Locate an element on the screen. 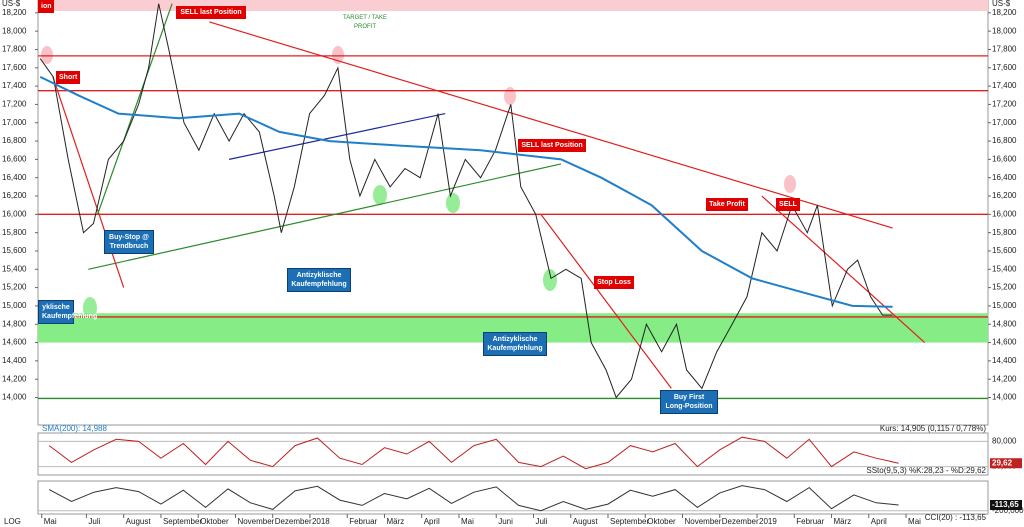  annotation: TARGET / TAKE PROFIT is located at coordinates (365, 22).